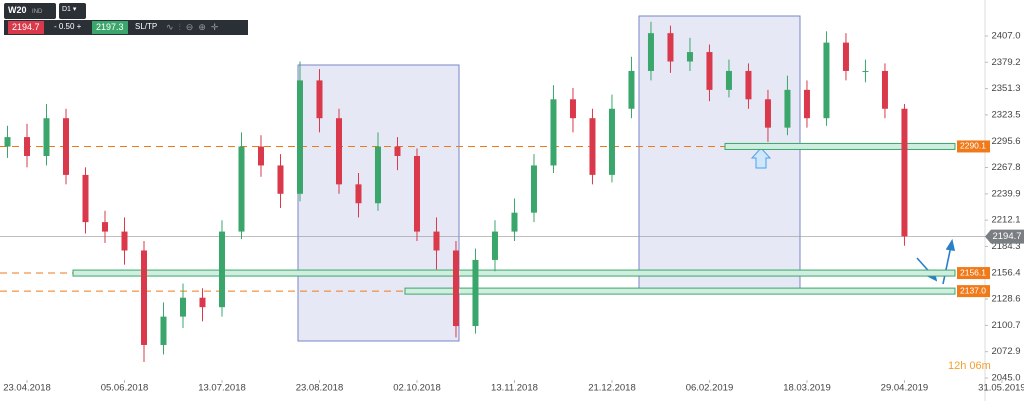 The image size is (1024, 401). I want to click on last-price-tag, so click(1004, 236).